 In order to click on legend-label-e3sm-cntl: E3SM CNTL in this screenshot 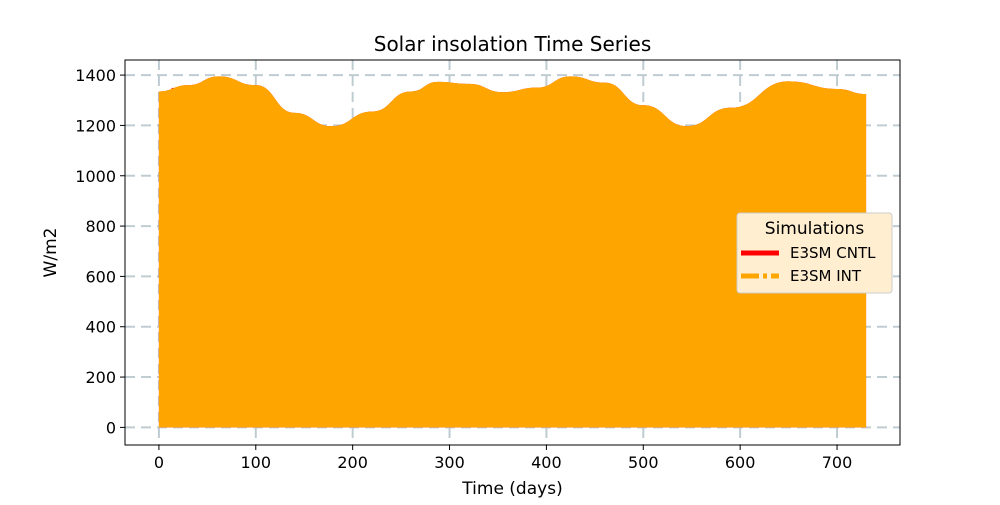, I will do `click(833, 253)`.